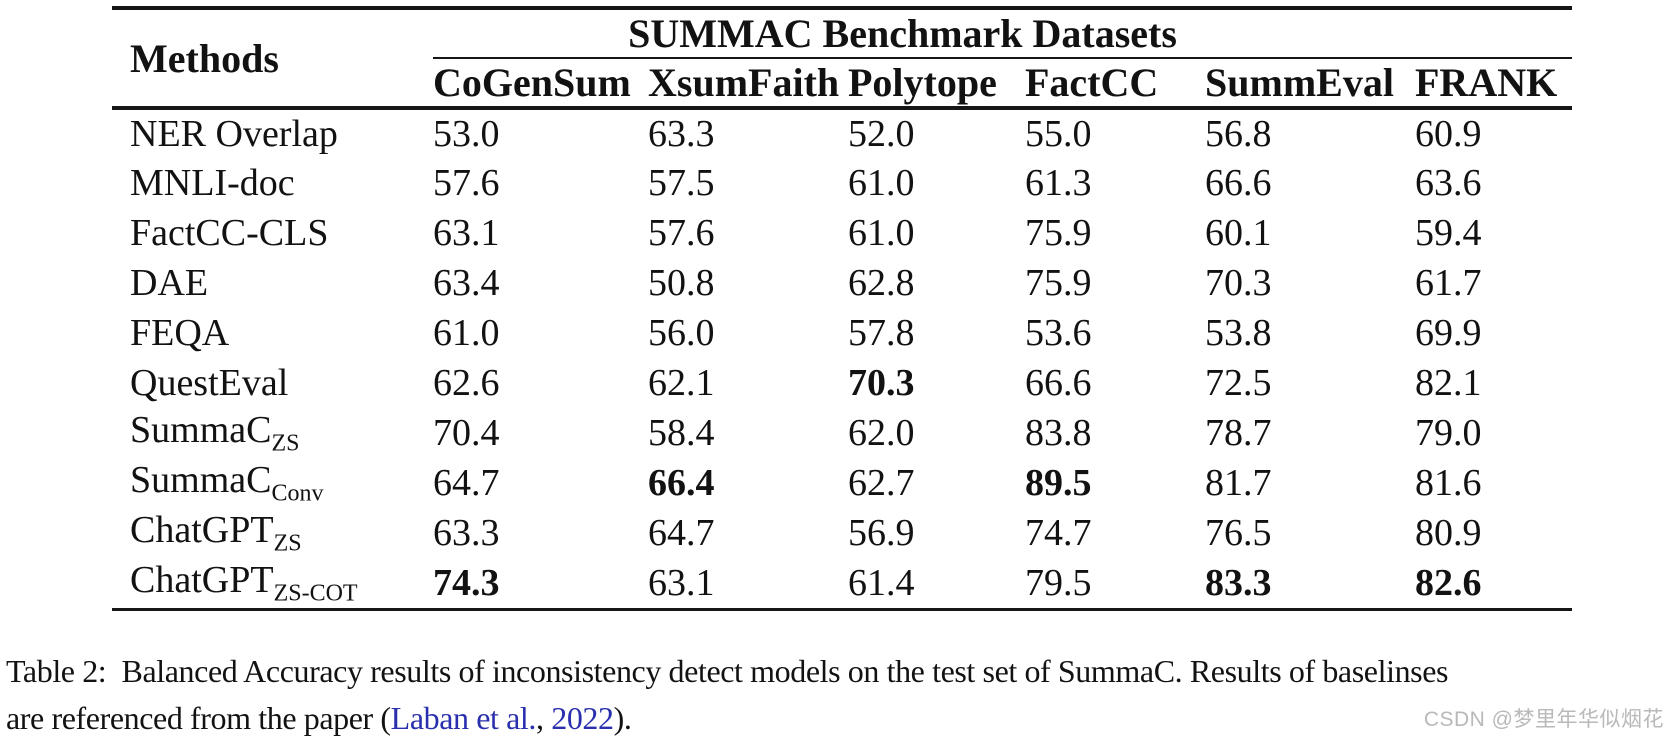  What do you see at coordinates (244, 583) in the screenshot?
I see `method-name: ChatGPTZS-COT` at bounding box center [244, 583].